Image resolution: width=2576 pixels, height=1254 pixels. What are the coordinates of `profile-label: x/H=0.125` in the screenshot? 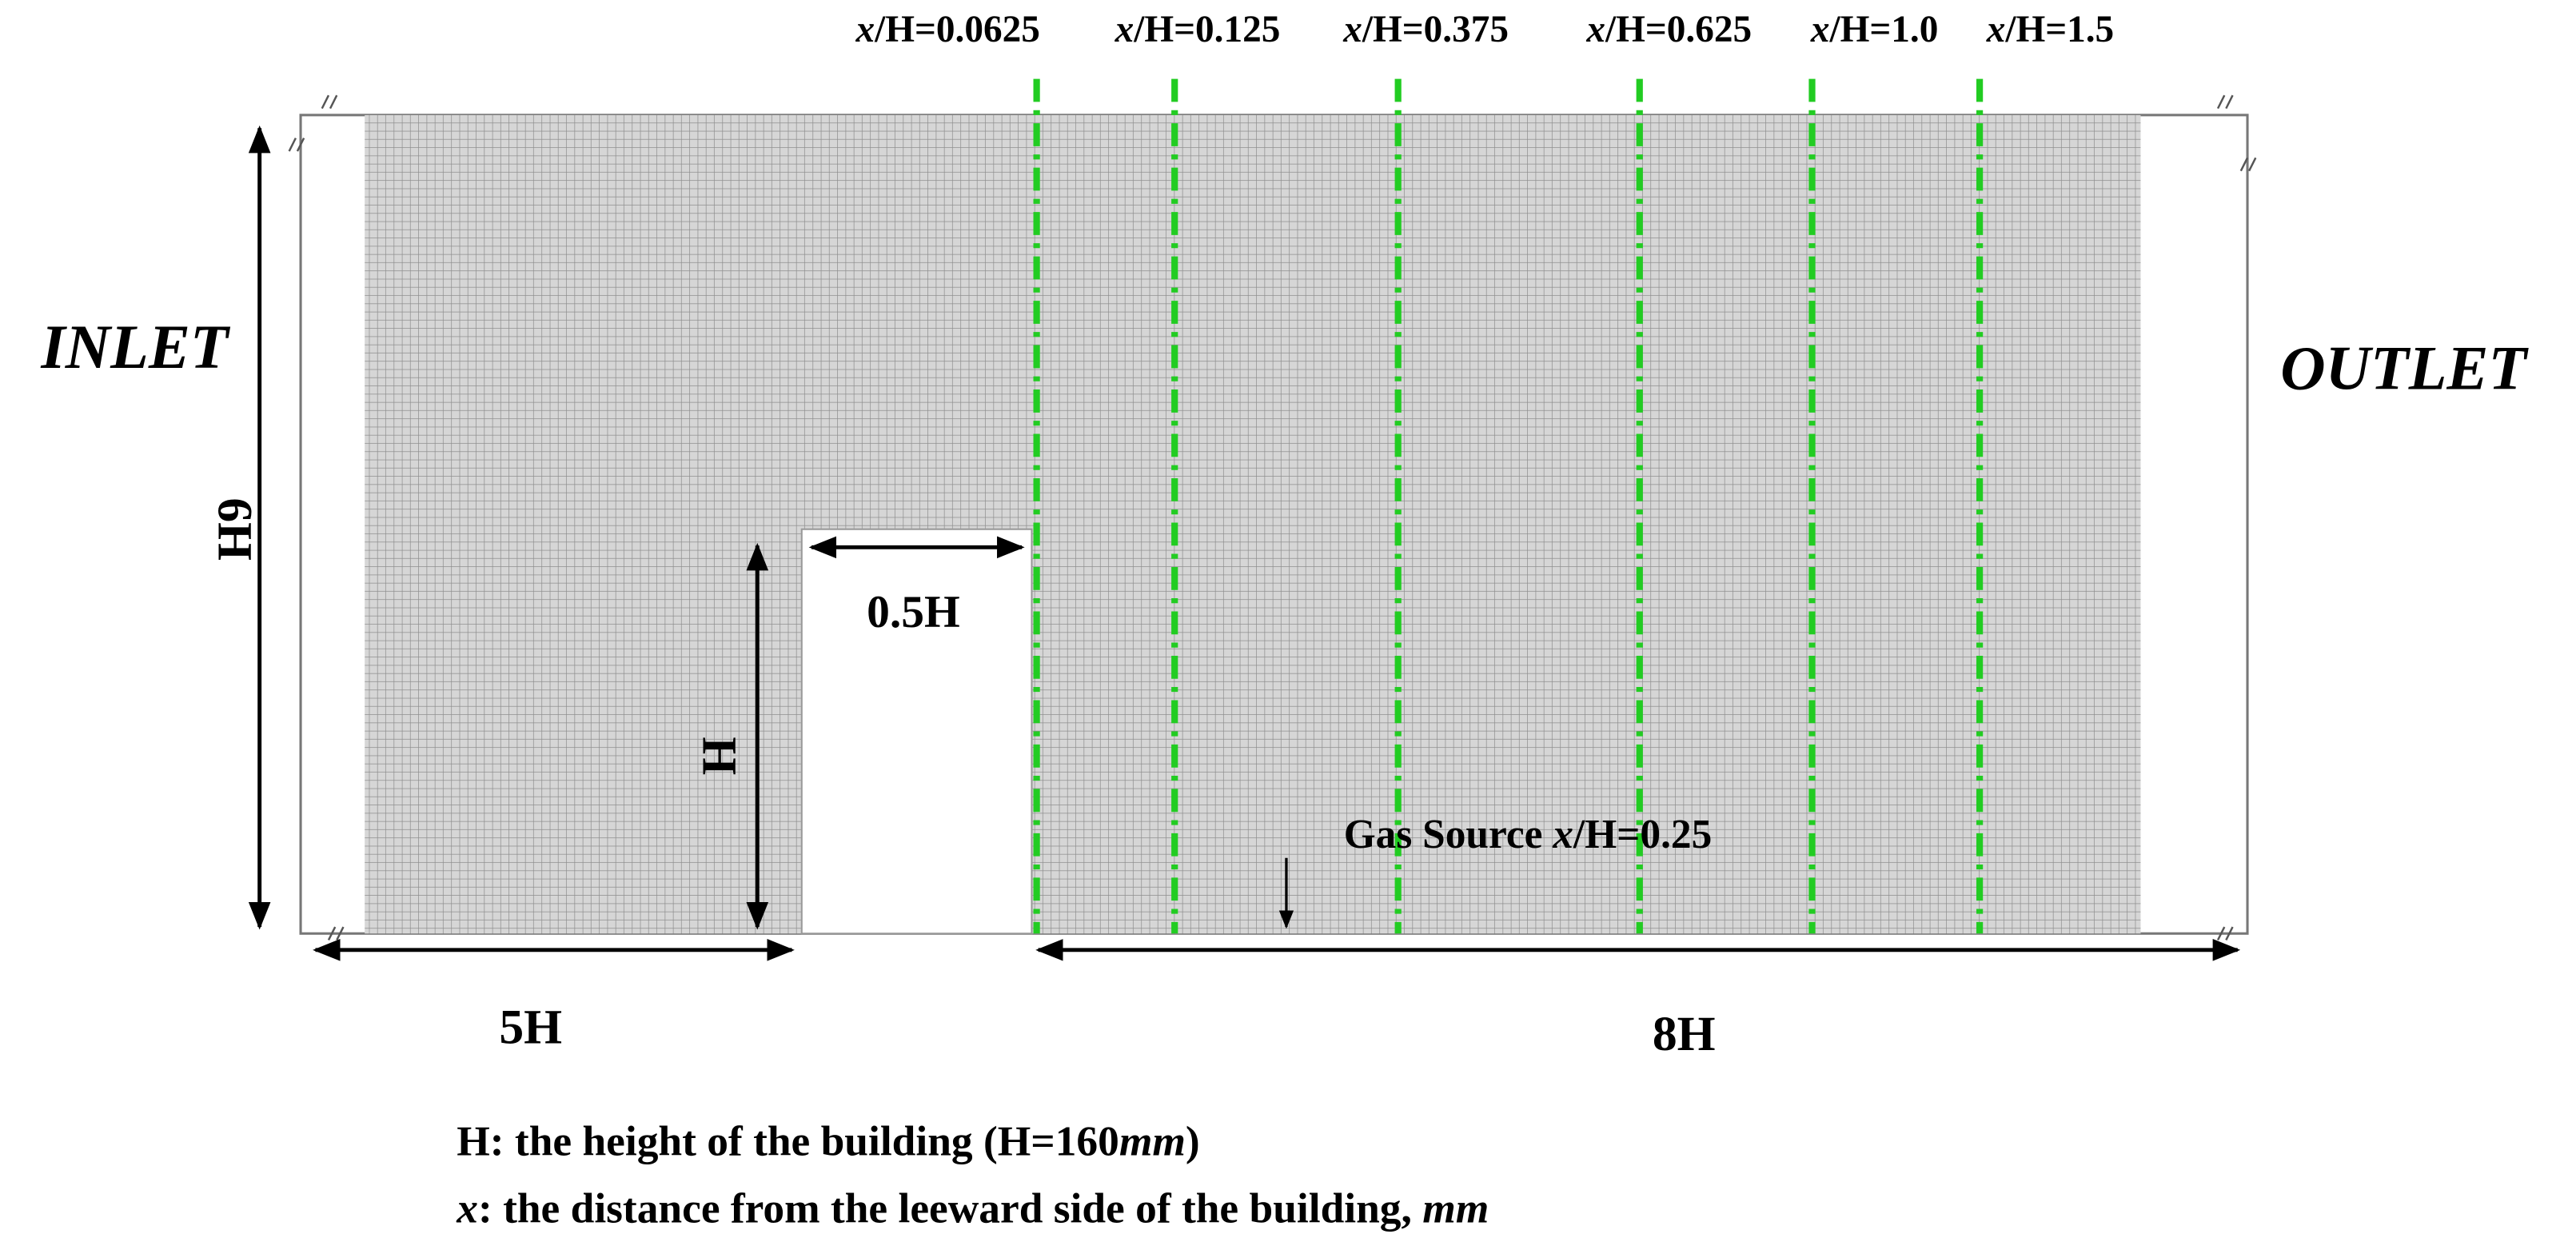 It's located at (1198, 29).